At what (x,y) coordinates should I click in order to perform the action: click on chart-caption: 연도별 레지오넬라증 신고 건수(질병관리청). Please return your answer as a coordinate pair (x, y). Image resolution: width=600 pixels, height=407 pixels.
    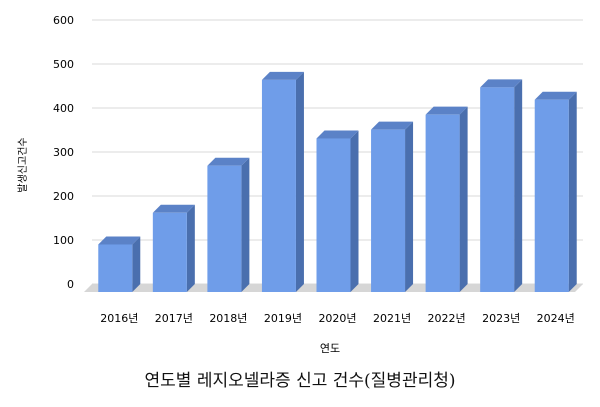
    Looking at the image, I should click on (300, 381).